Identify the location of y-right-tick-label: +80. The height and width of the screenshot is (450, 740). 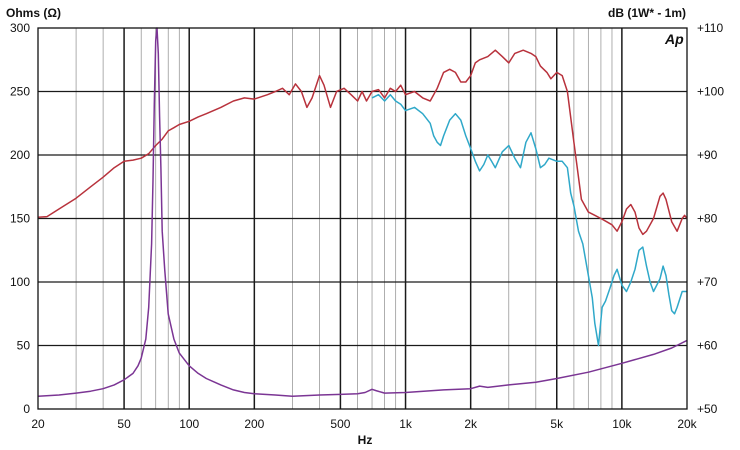
(707, 219).